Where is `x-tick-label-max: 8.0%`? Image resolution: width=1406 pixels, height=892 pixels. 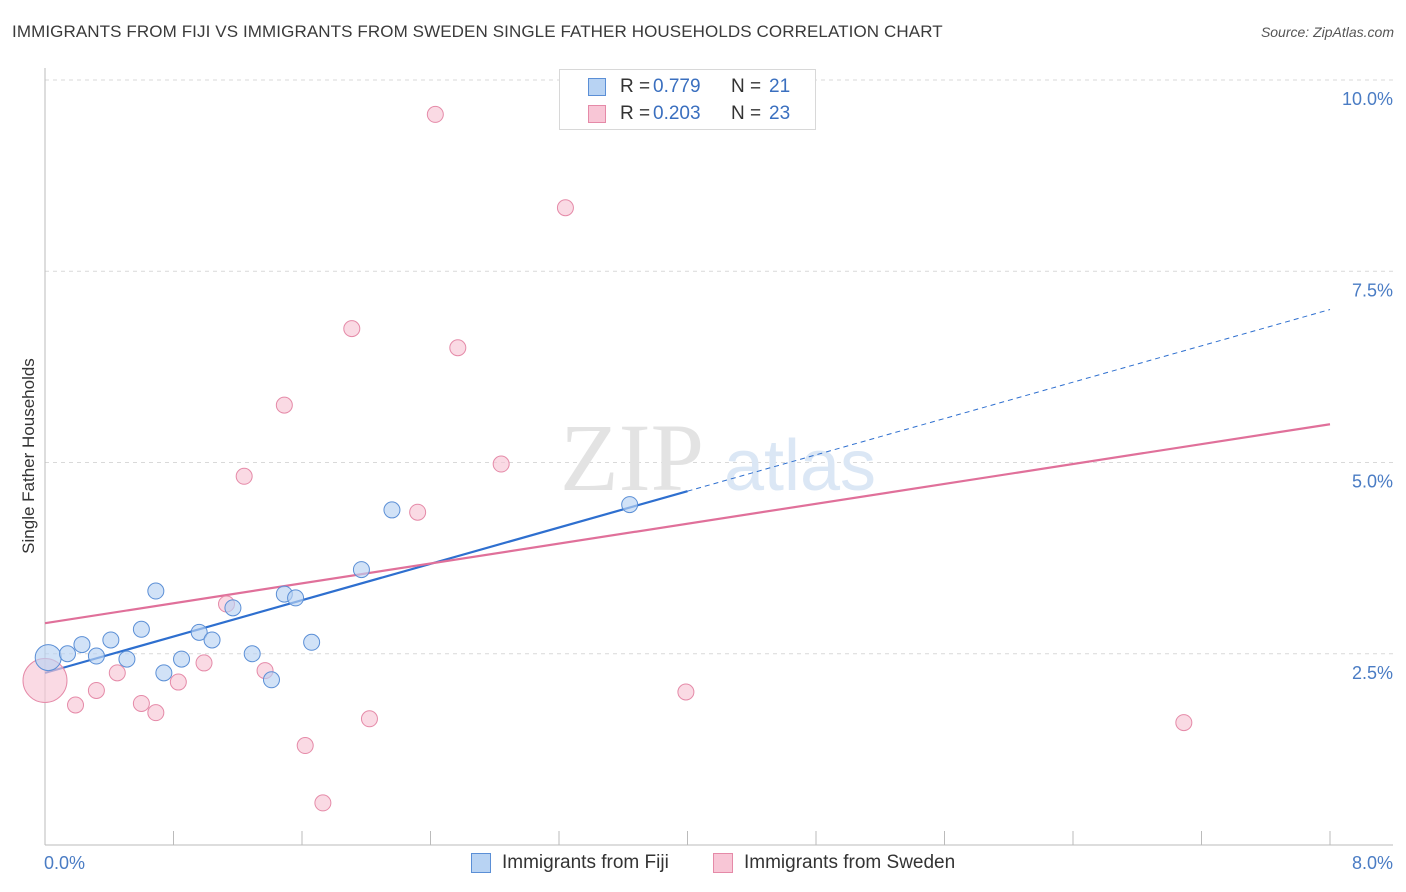
x-tick-label-max: 8.0% is located at coordinates (1372, 863).